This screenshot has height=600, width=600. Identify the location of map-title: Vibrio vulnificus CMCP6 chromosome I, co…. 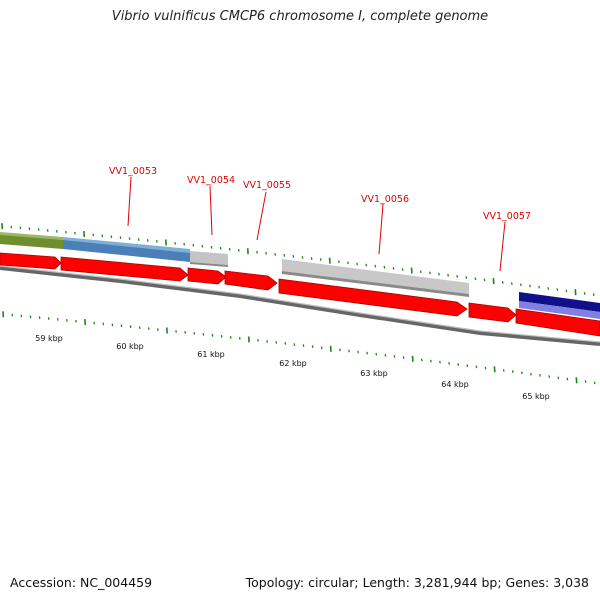
(300, 16).